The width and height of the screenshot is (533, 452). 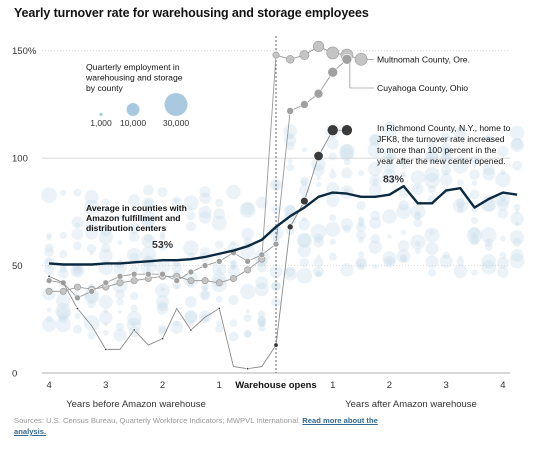 I want to click on legend-circle, so click(x=176, y=104).